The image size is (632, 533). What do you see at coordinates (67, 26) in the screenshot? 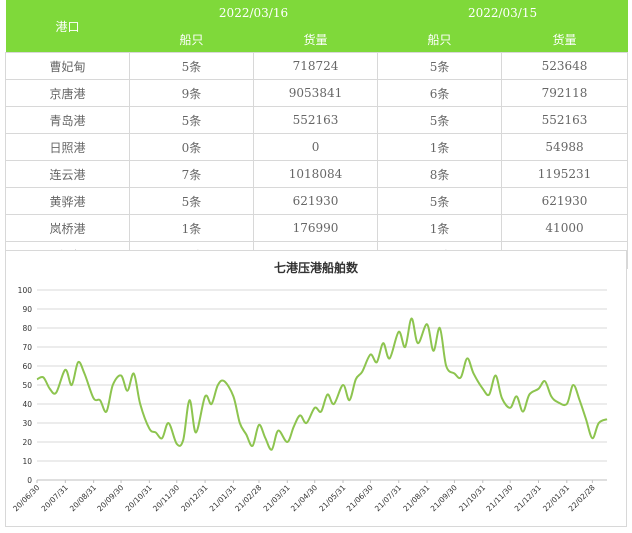
I see `port-column-header: 港口` at bounding box center [67, 26].